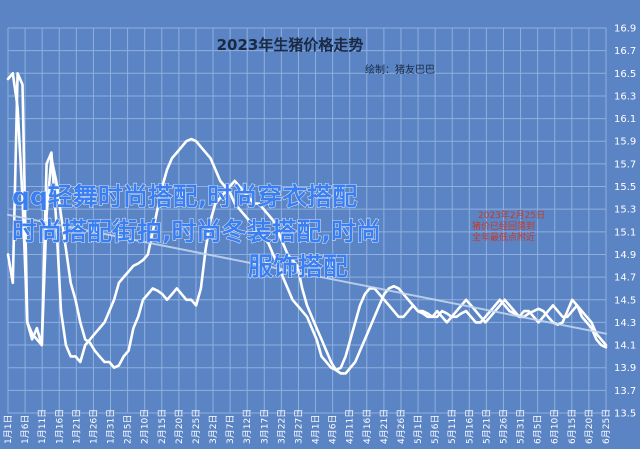 The height and width of the screenshot is (449, 640). Describe the element at coordinates (145, 426) in the screenshot. I see `x-tick-label: 2月10日` at that location.